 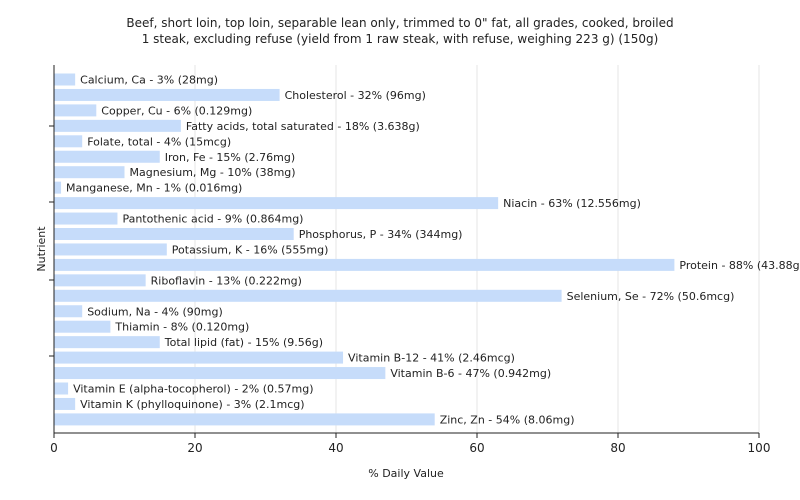 I want to click on bar-label-12: Protein - 88% (43.88g), so click(x=739, y=265).